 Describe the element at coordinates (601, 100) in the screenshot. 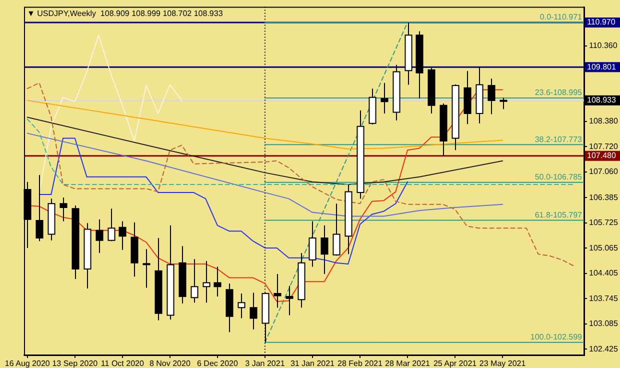

I see `ref-line-label: 108.933` at that location.